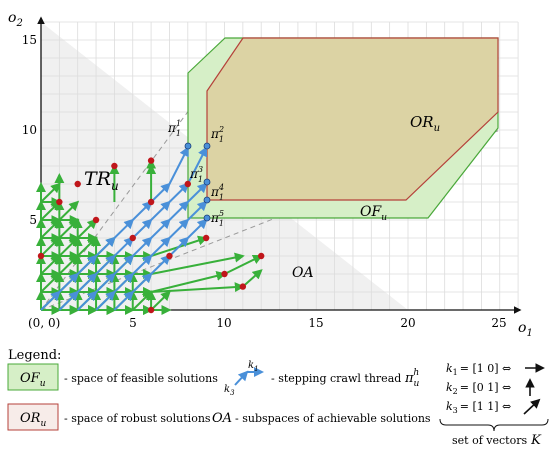 The width and height of the screenshot is (550, 453). What do you see at coordinates (498, 323) in the screenshot?
I see `x-tick-label: 25` at bounding box center [498, 323].